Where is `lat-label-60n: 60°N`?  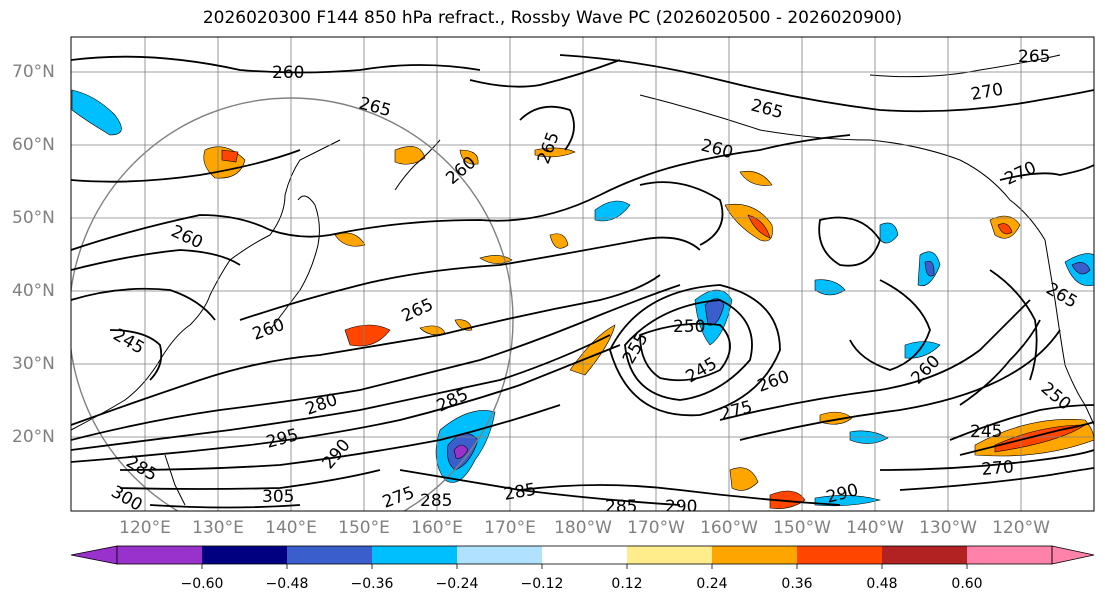
lat-label-60n: 60°N is located at coordinates (33, 145).